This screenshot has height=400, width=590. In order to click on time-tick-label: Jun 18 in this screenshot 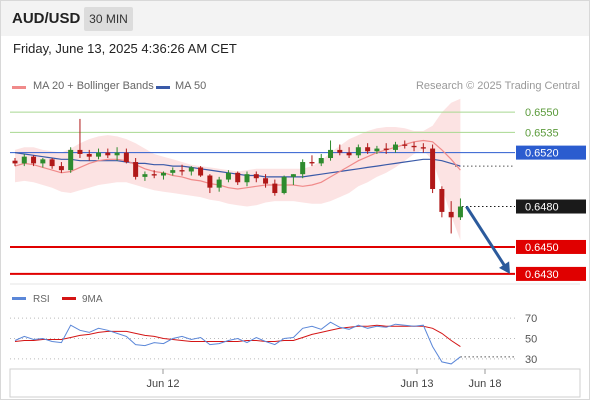, I will do `click(484, 384)`.